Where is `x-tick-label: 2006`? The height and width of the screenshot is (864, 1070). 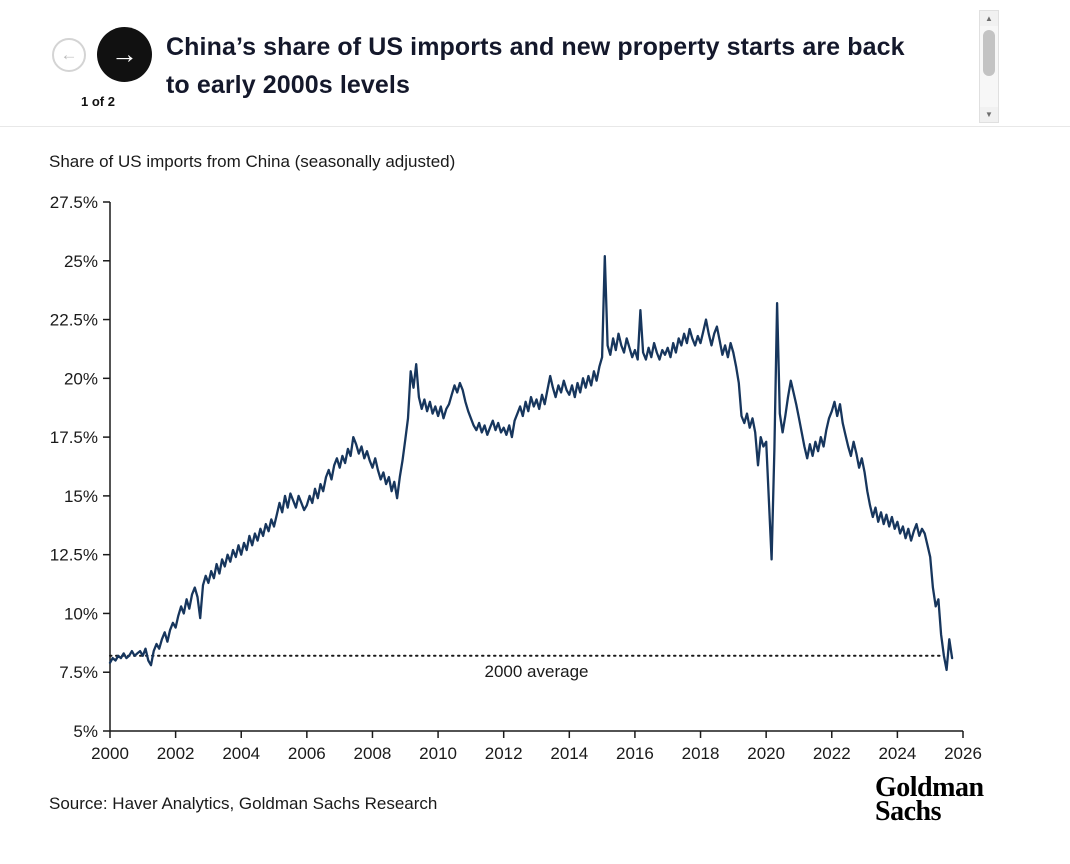 x-tick-label: 2006 is located at coordinates (307, 753).